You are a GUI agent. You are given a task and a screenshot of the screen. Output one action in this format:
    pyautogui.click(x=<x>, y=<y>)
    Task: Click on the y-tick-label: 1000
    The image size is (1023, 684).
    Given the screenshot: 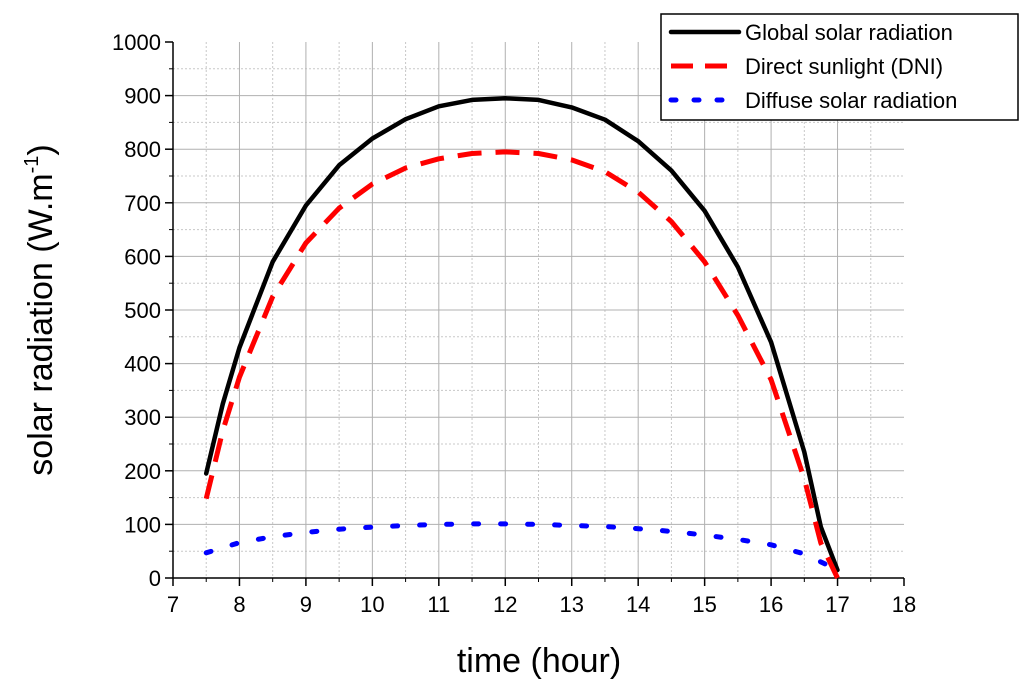 What is the action you would take?
    pyautogui.click(x=136, y=42)
    